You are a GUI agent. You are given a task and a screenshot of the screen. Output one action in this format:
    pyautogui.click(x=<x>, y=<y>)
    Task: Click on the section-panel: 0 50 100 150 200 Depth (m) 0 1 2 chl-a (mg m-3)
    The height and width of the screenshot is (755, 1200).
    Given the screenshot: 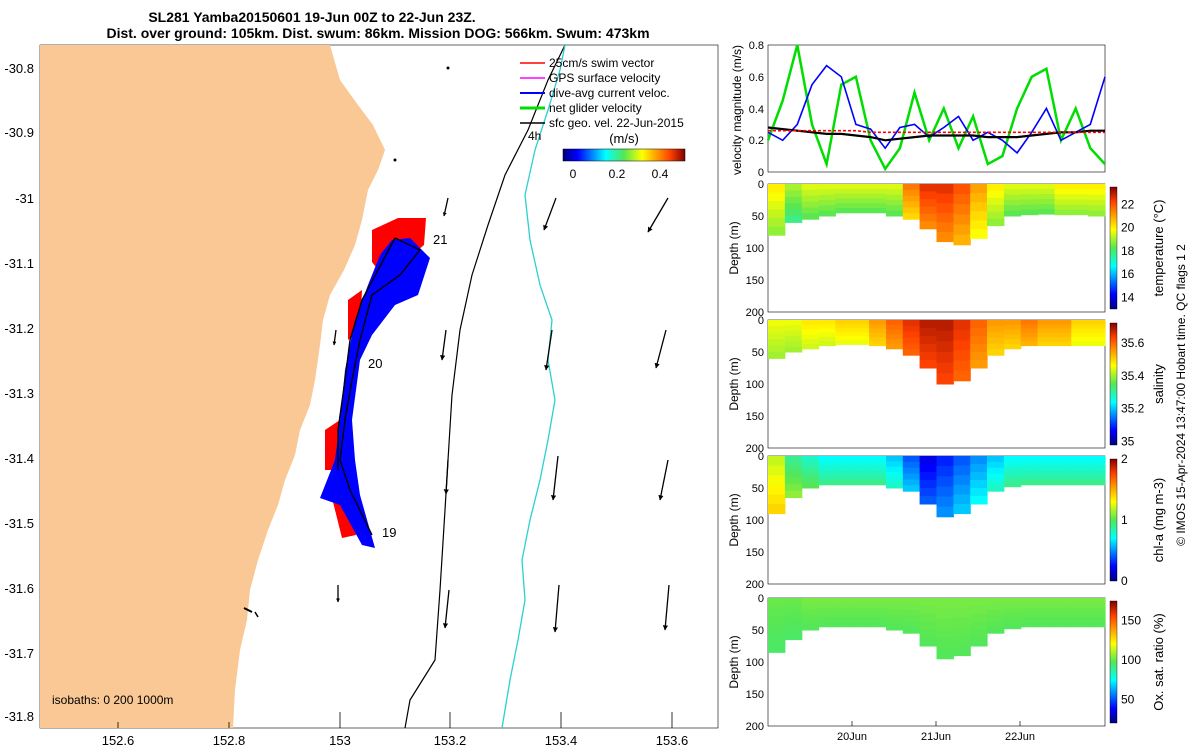 What is the action you would take?
    pyautogui.click(x=946, y=521)
    